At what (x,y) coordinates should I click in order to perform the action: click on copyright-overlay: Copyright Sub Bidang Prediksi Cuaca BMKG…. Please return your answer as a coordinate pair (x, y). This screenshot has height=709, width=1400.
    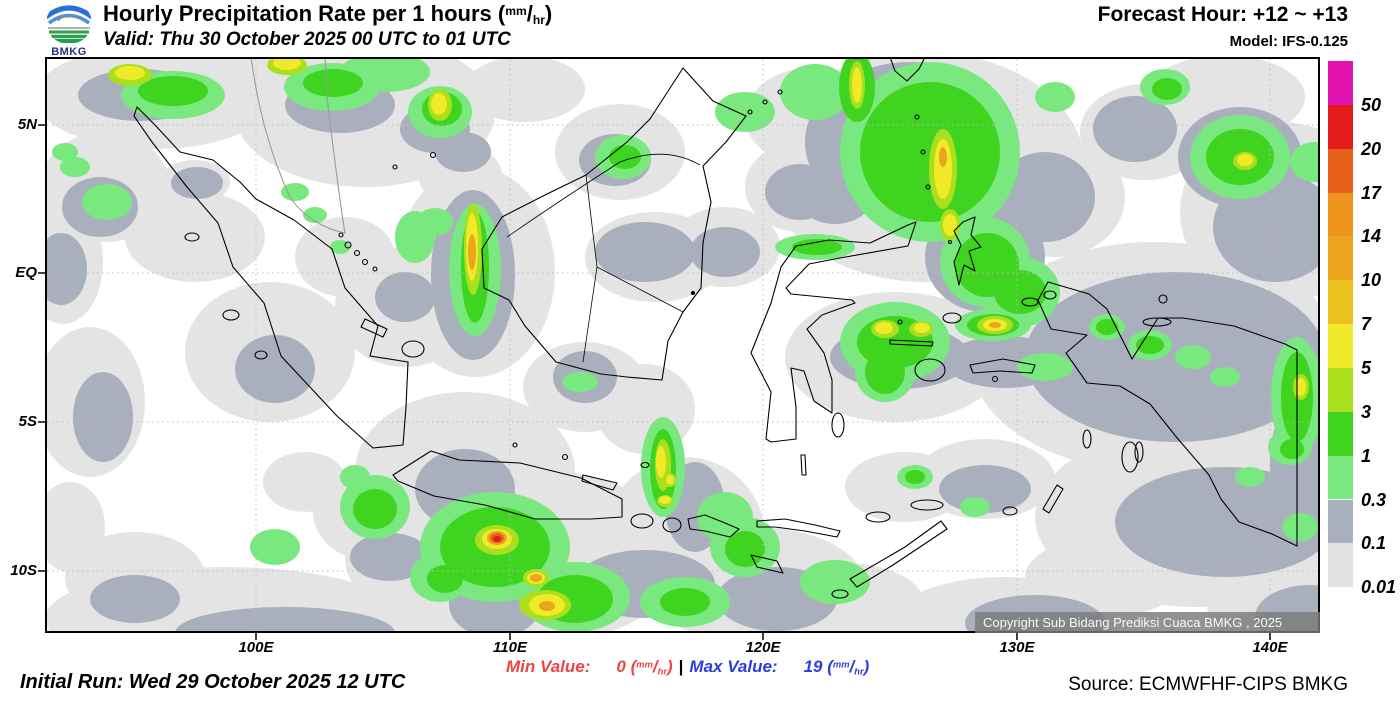
    Looking at the image, I should click on (1147, 622).